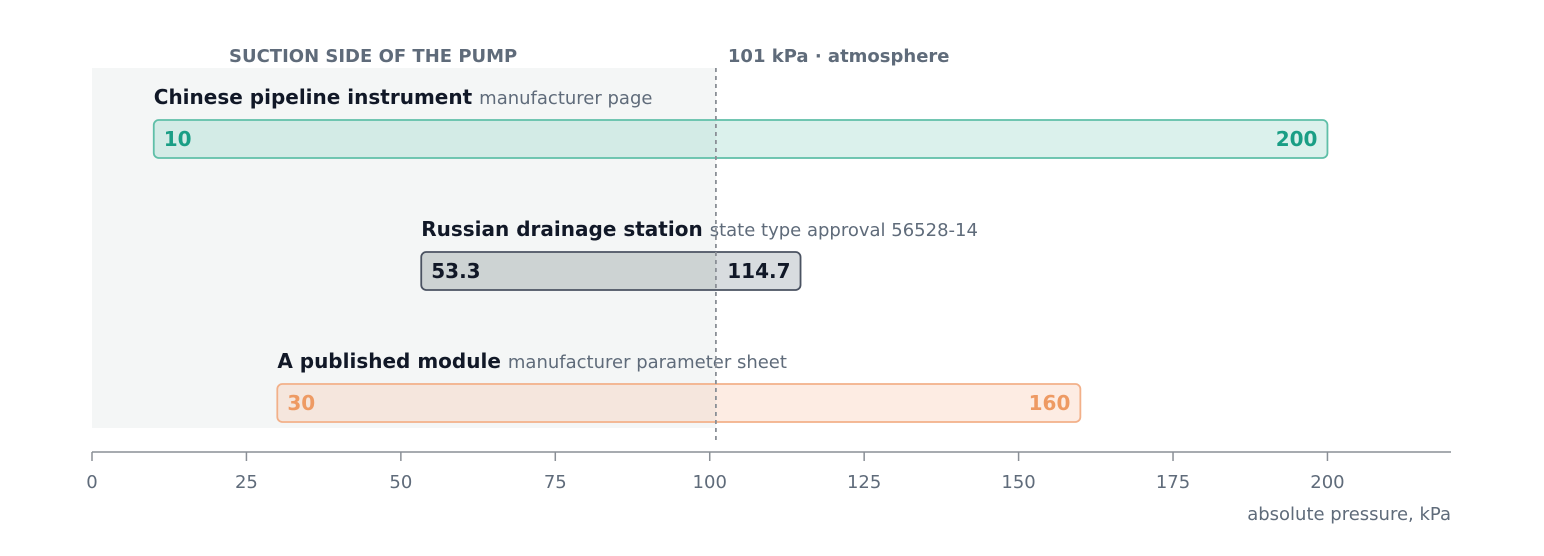 Image resolution: width=1544 pixels, height=556 pixels. I want to click on bar-min-value: 10, so click(178, 139).